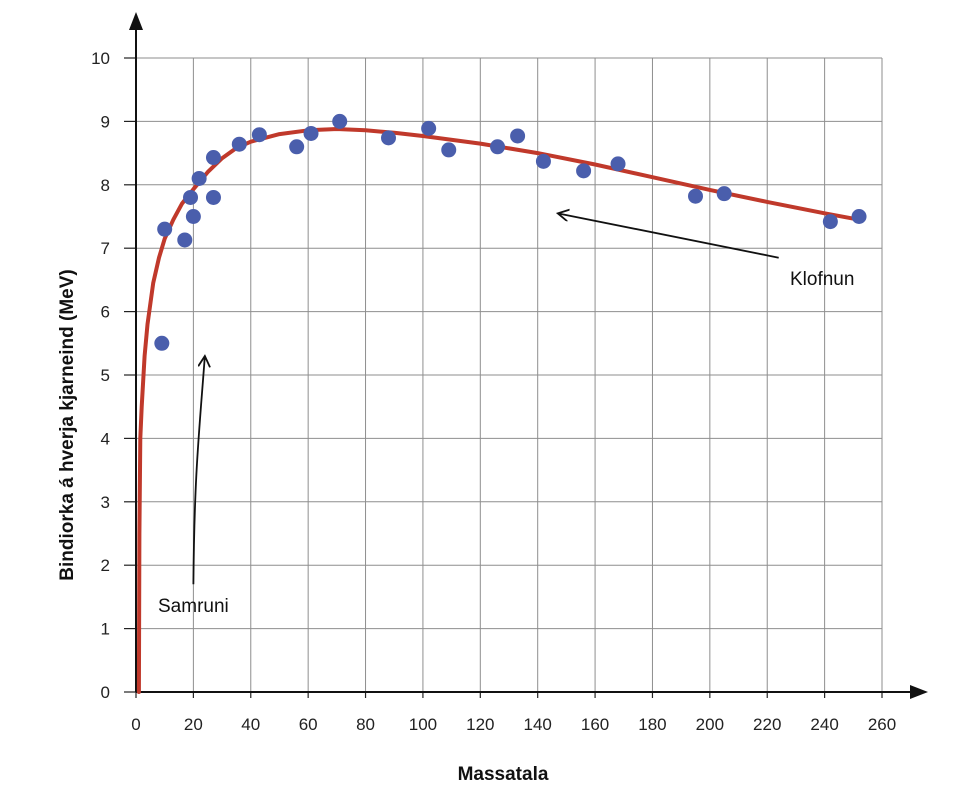 Image resolution: width=975 pixels, height=792 pixels. Describe the element at coordinates (105, 692) in the screenshot. I see `y-tick-label: 0` at that location.